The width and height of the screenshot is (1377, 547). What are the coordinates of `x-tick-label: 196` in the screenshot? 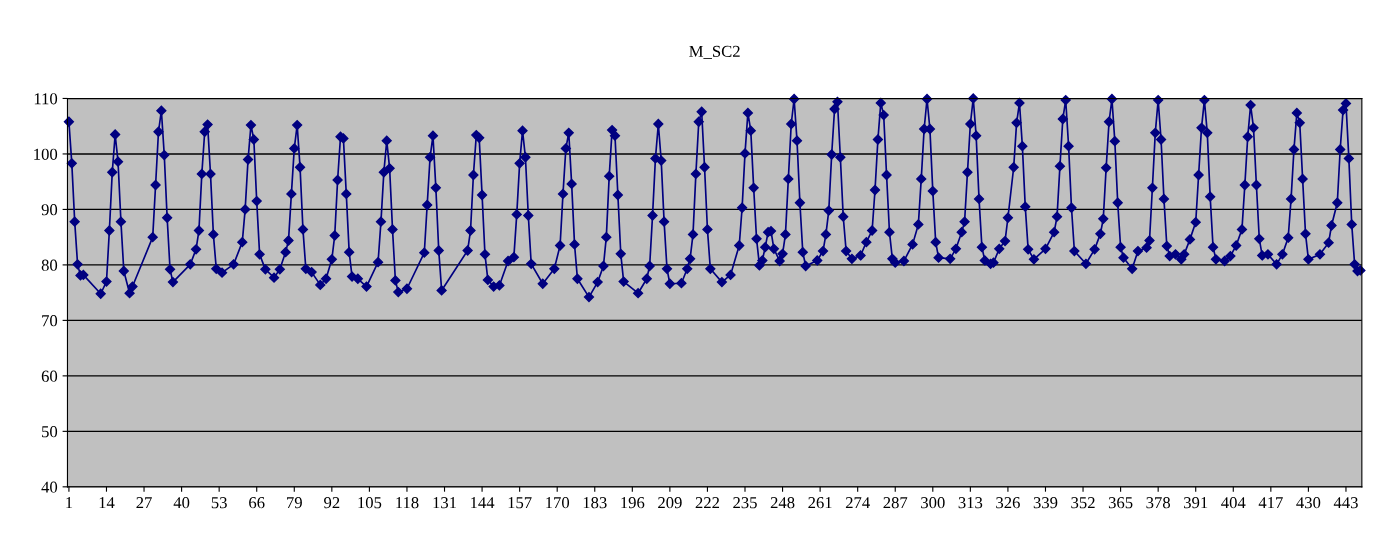 It's located at (633, 503).